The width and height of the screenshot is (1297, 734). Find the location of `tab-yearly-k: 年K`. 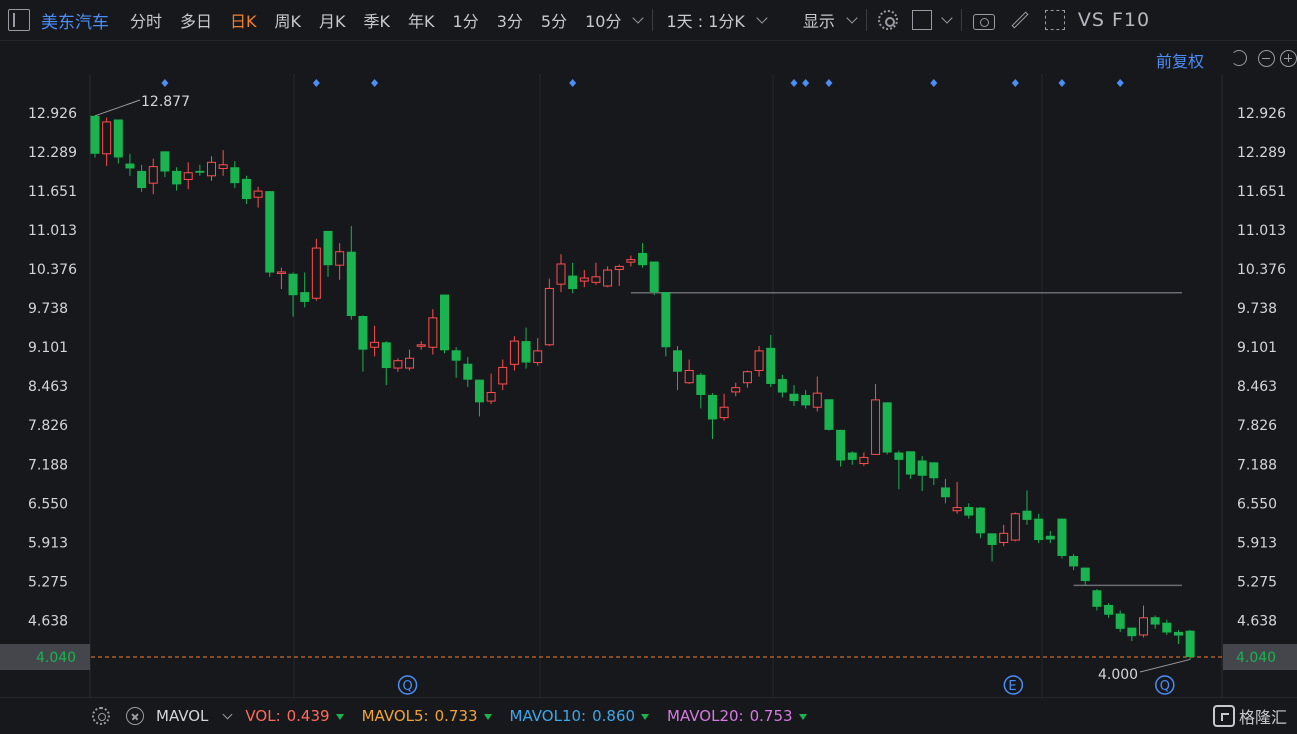

tab-yearly-k: 年K is located at coordinates (421, 21).